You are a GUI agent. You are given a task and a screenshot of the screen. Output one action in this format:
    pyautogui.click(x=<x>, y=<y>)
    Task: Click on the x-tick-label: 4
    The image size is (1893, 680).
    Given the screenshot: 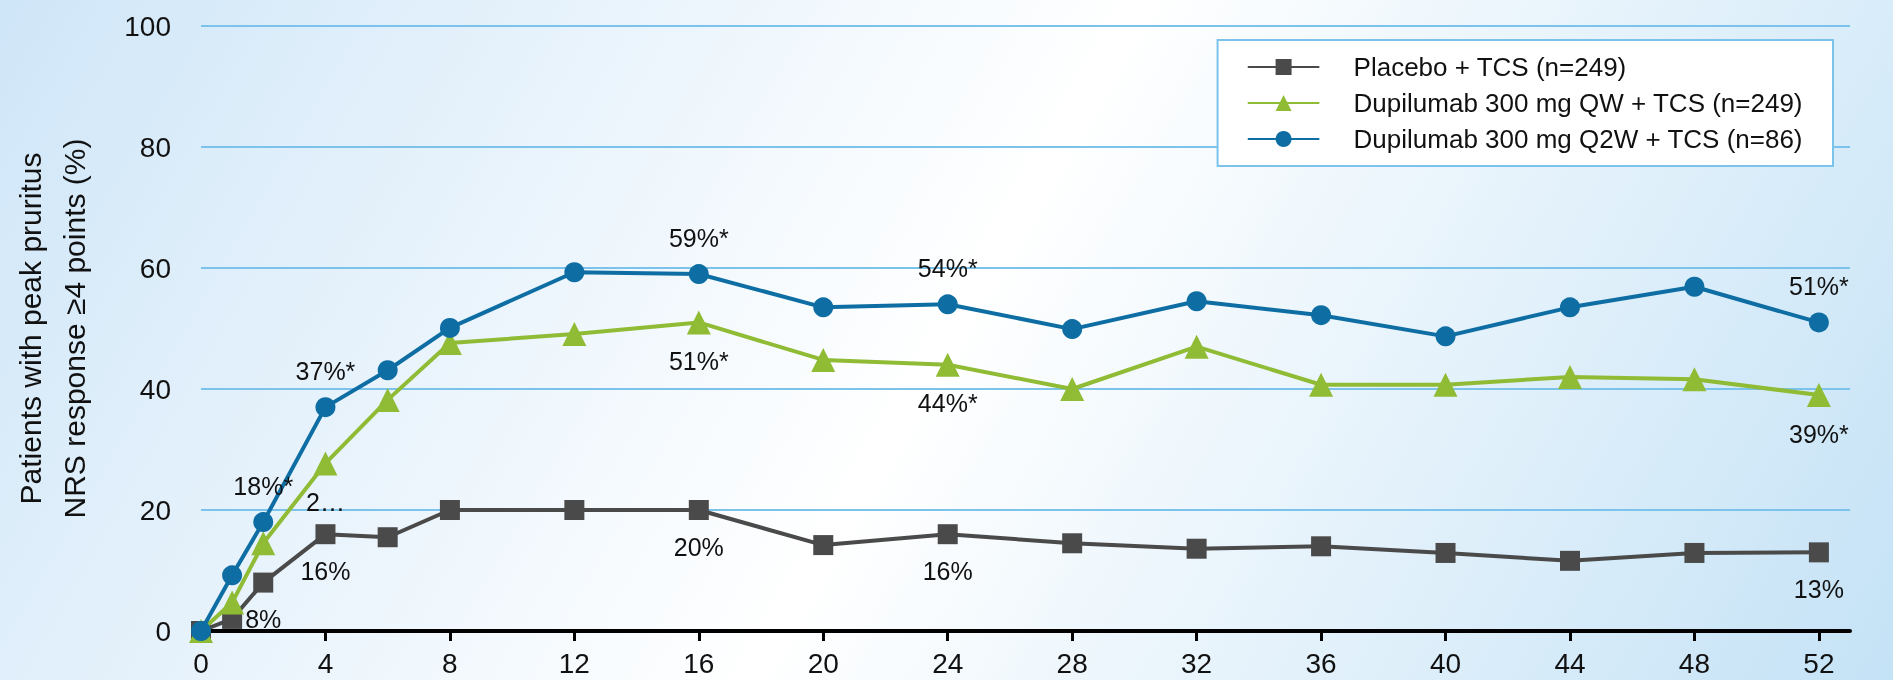 What is the action you would take?
    pyautogui.click(x=325, y=663)
    